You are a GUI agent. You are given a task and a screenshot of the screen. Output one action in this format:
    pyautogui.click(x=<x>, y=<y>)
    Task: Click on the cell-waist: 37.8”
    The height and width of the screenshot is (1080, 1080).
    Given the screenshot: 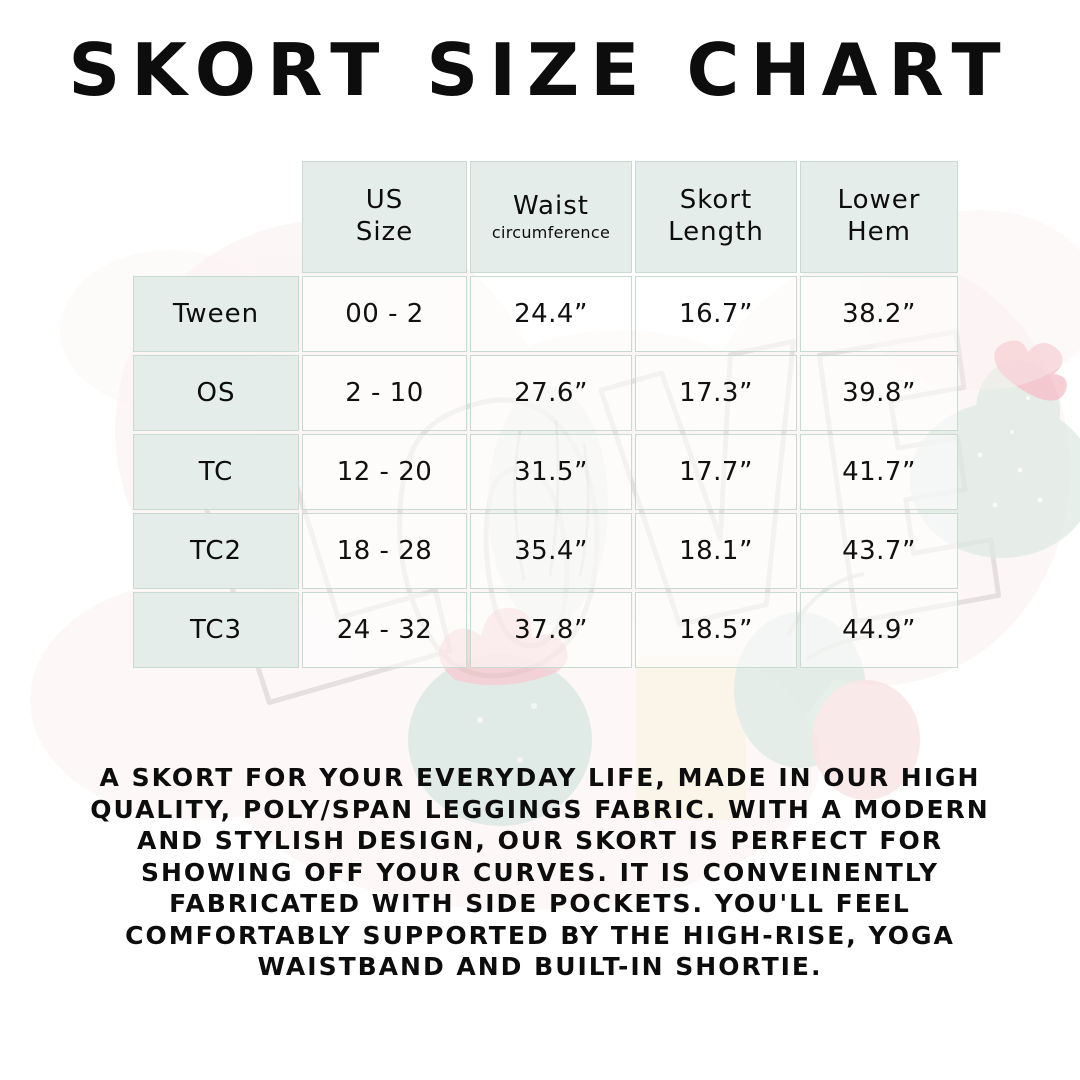 What is the action you would take?
    pyautogui.click(x=551, y=630)
    